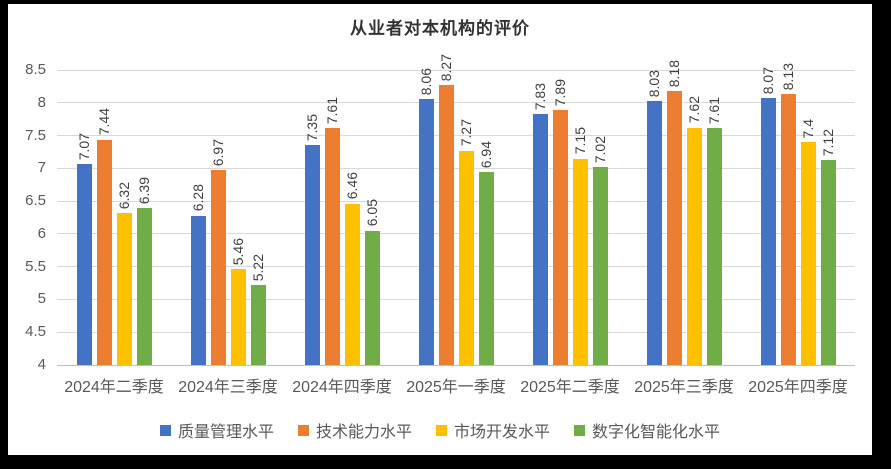  I want to click on legend-item: 市场开发水平, so click(493, 430).